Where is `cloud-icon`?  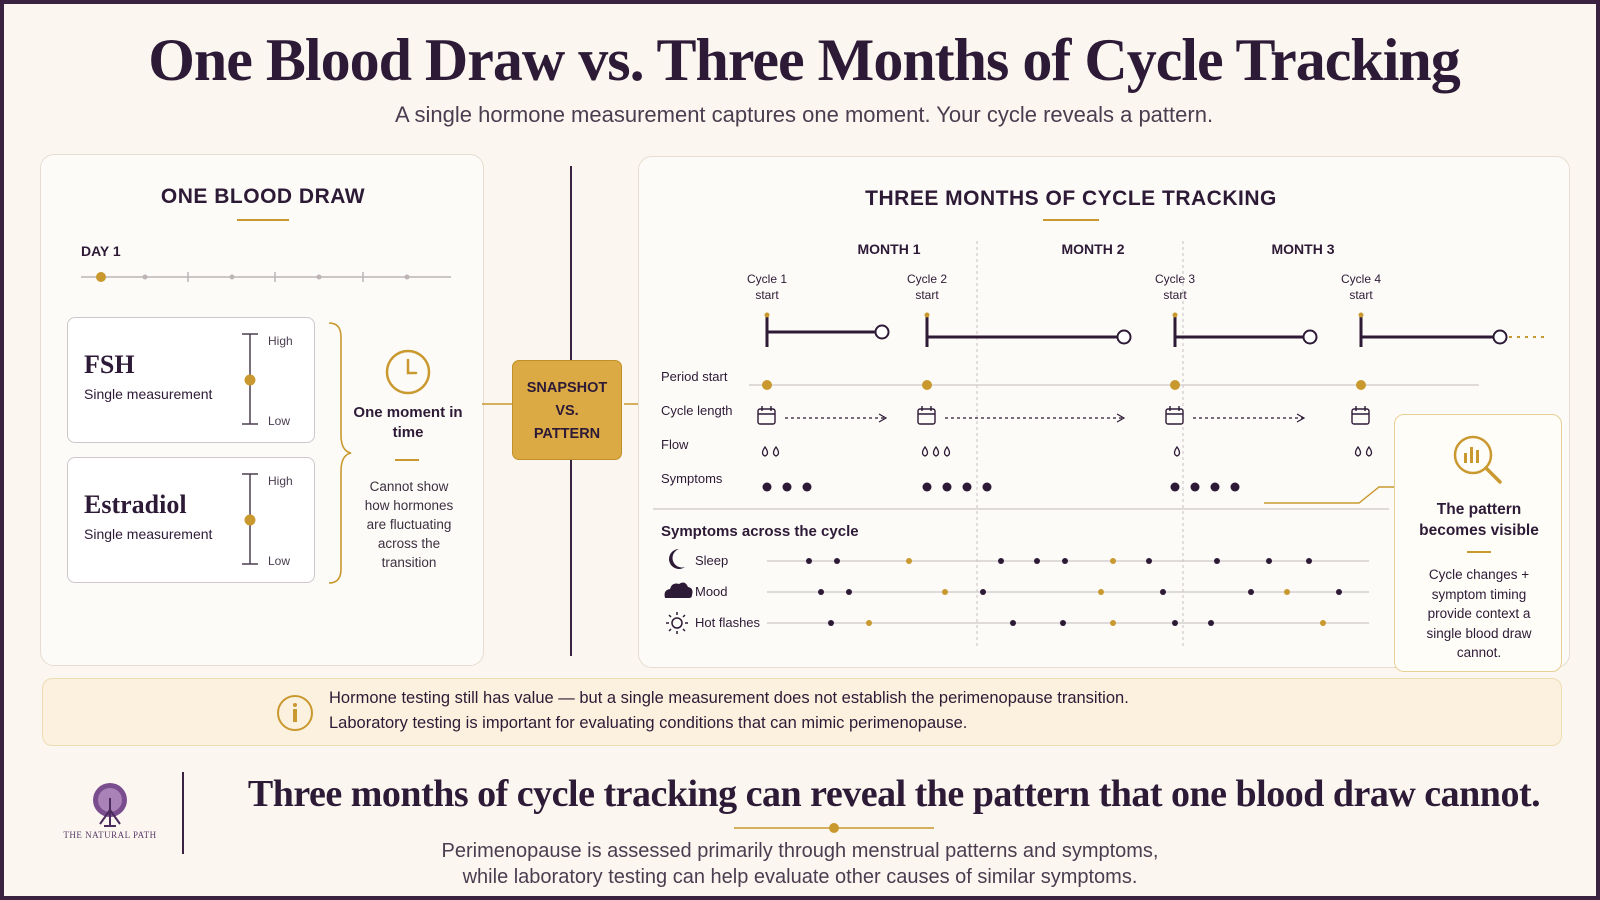
cloud-icon is located at coordinates (678, 590).